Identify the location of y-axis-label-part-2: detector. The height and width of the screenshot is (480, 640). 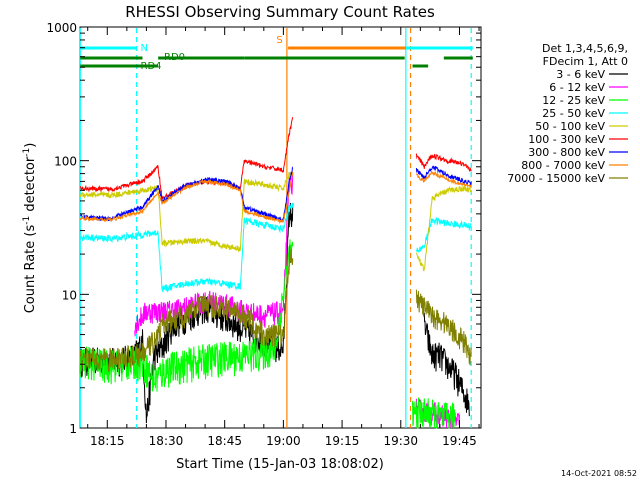
(30, 186).